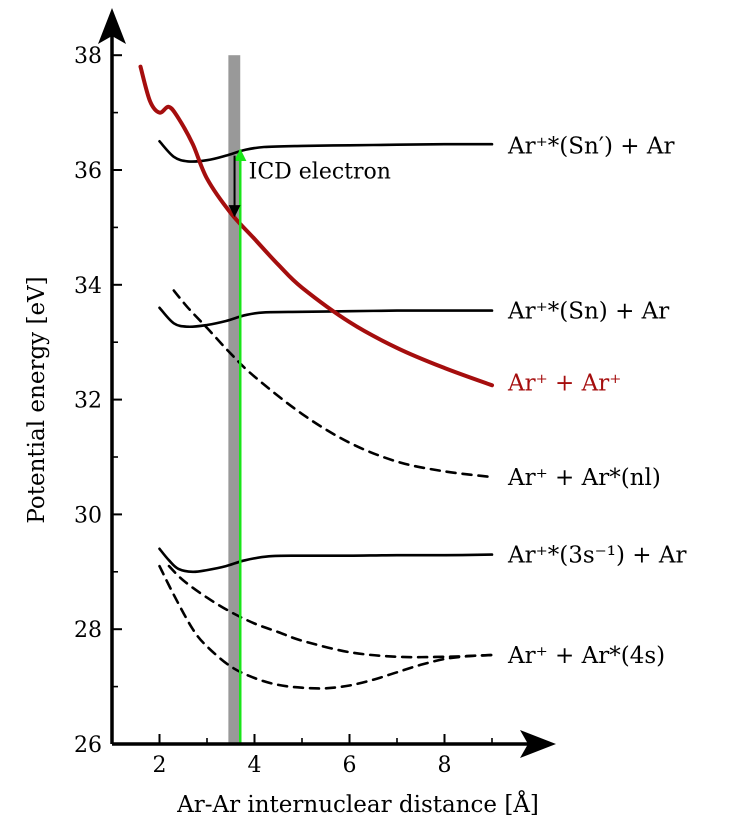  Describe the element at coordinates (88, 630) in the screenshot. I see `y-tick-label: 28` at that location.